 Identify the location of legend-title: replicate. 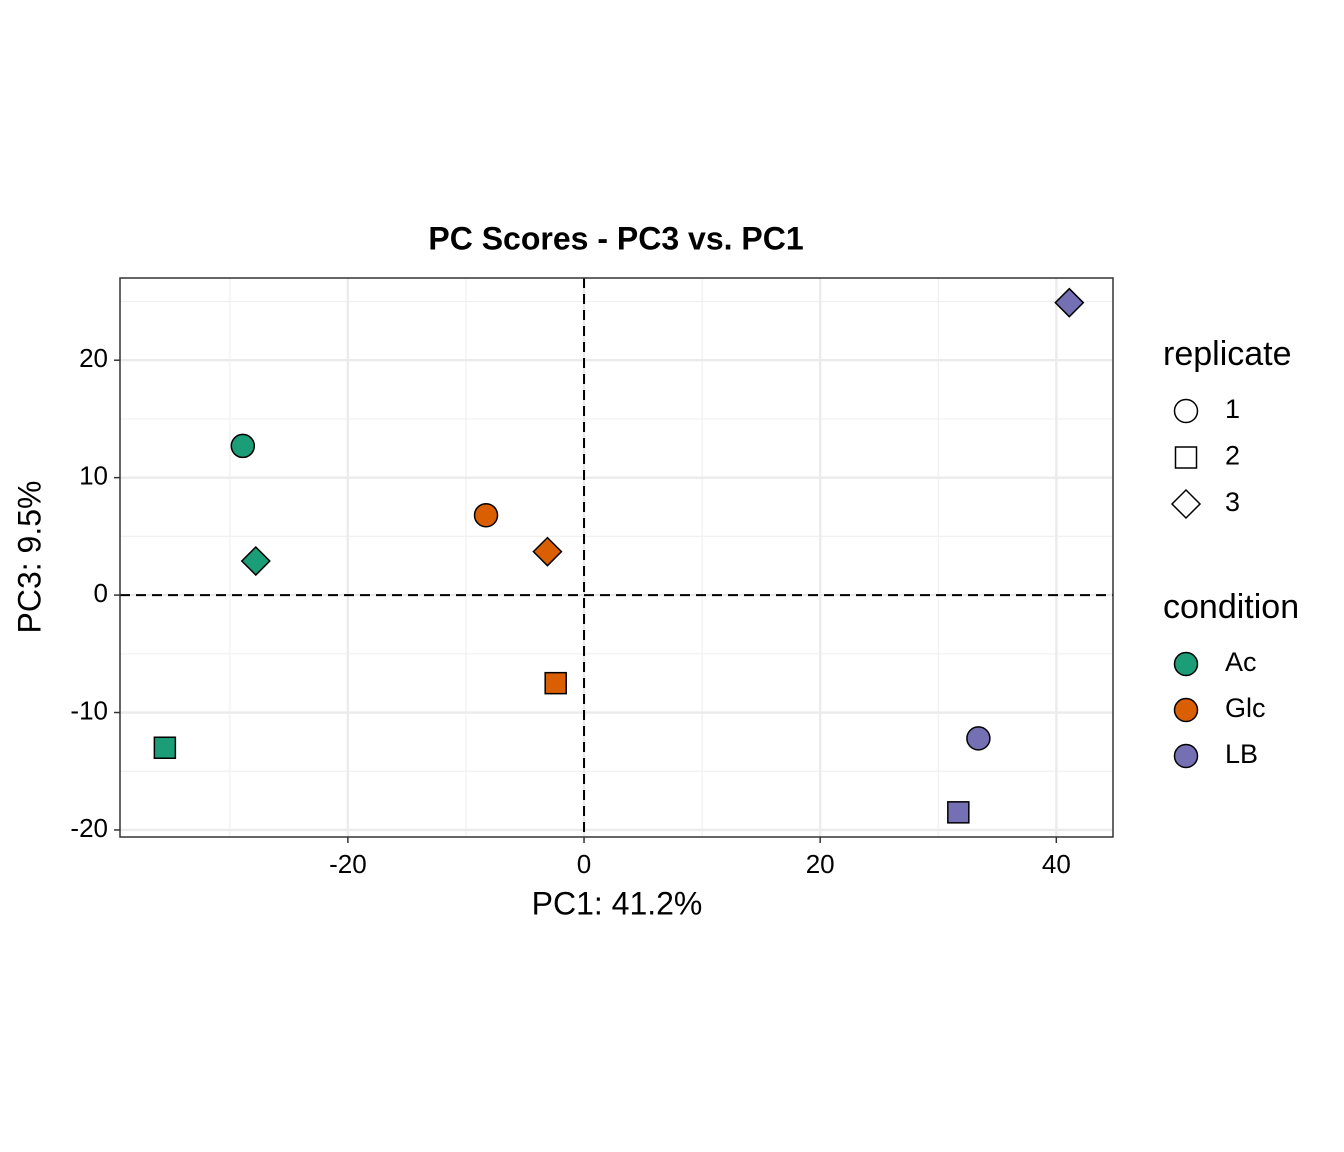
(1227, 354).